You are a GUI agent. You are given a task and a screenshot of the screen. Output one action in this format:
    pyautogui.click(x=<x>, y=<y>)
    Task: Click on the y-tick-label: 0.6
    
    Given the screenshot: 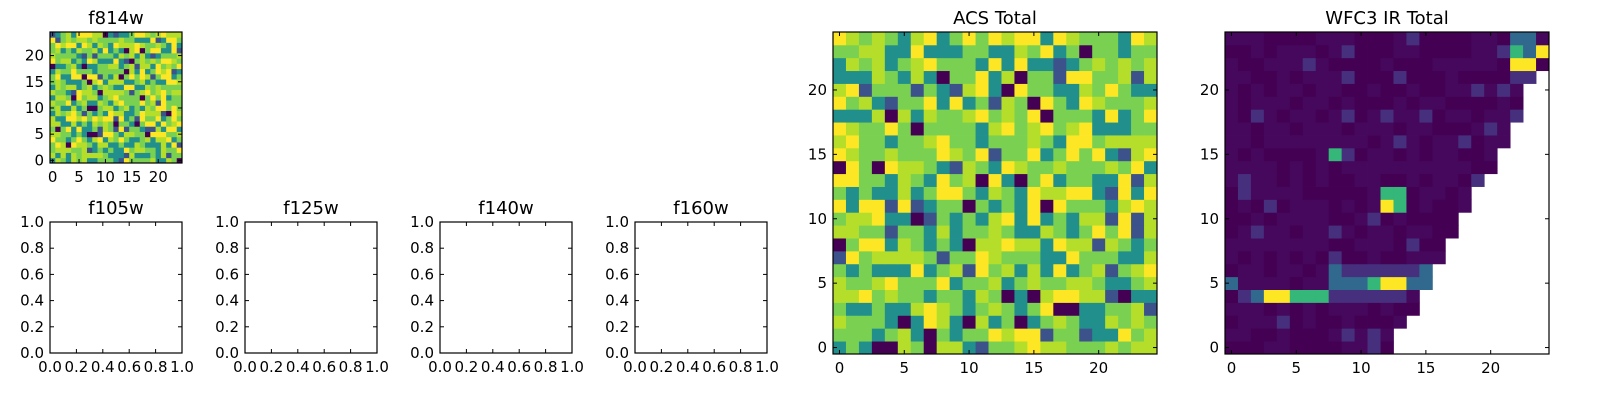 What is the action you would take?
    pyautogui.click(x=32, y=274)
    